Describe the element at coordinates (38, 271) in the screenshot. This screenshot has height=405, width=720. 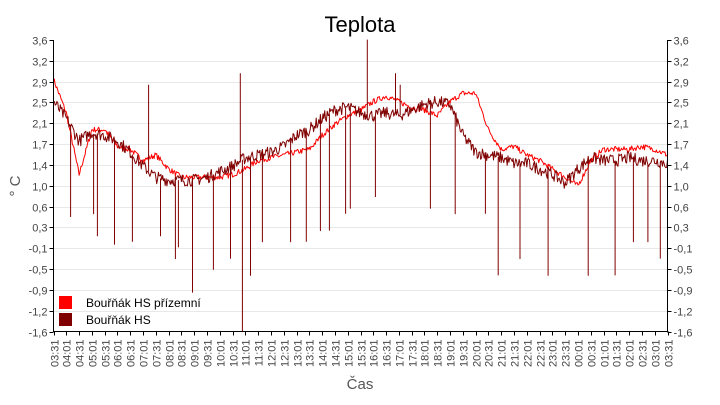
I see `y-tick-label: -0,5` at that location.